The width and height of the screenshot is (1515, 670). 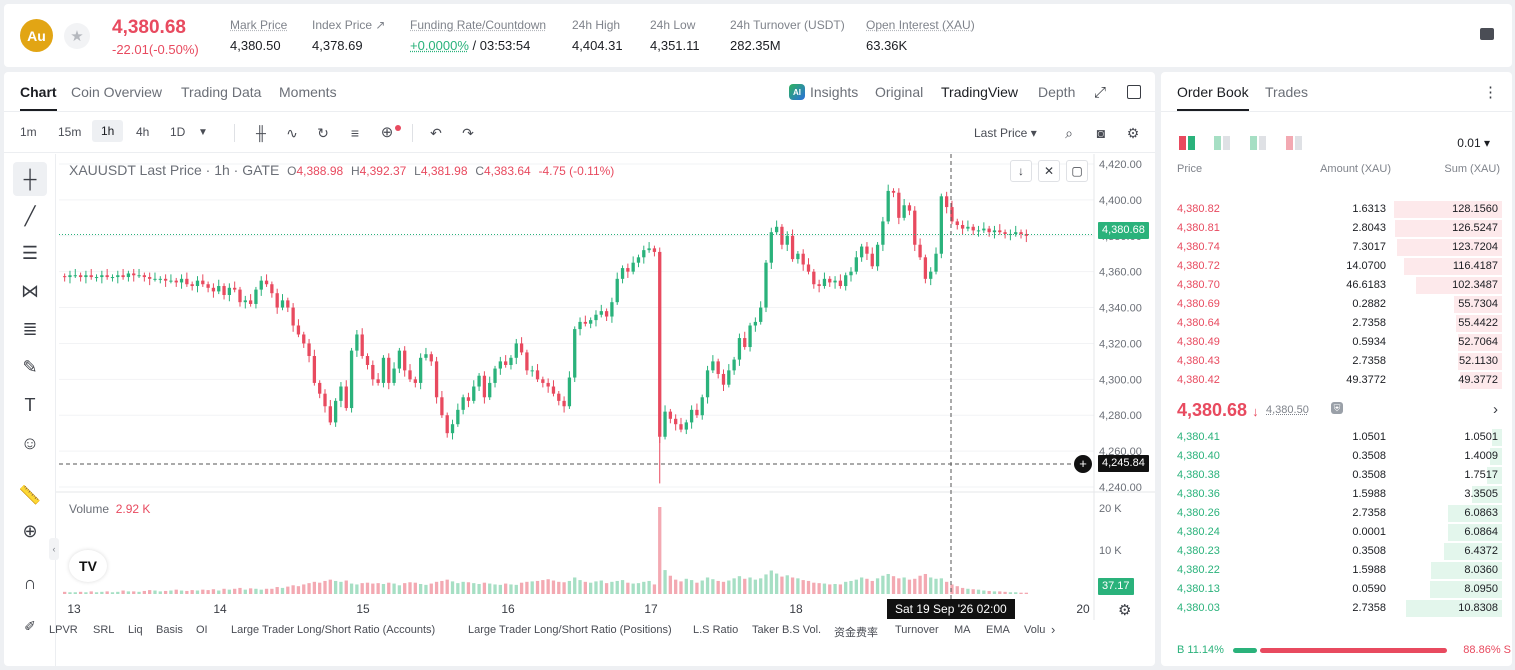 What do you see at coordinates (30, 179) in the screenshot?
I see `crosshair-icon: ┼` at bounding box center [30, 179].